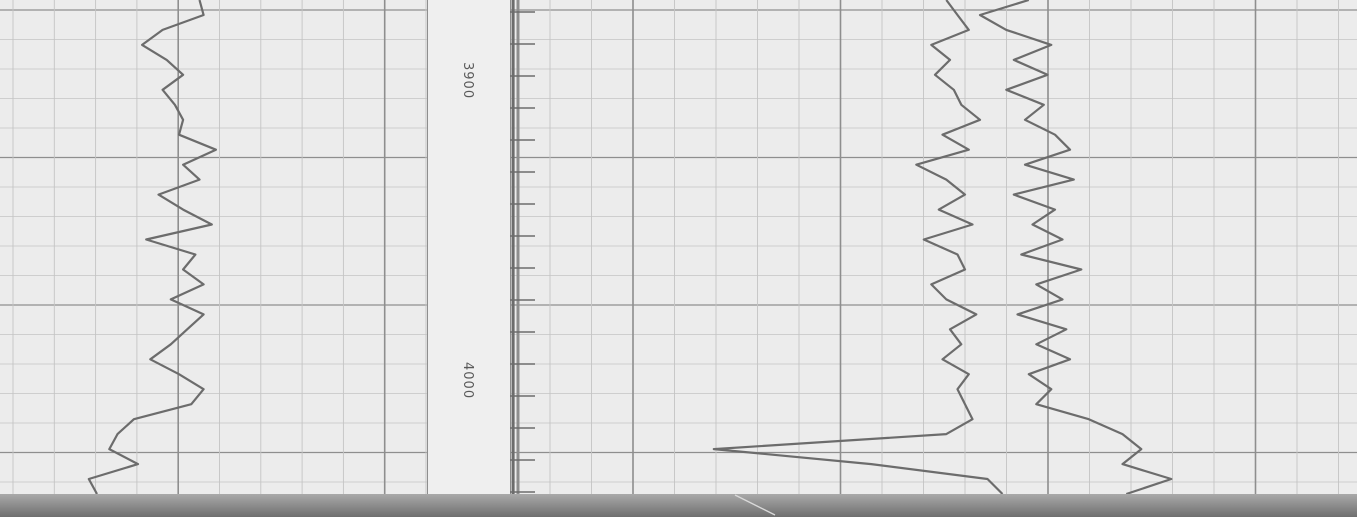 The width and height of the screenshot is (1357, 517). I want to click on bottom-shadow, so click(678, 505).